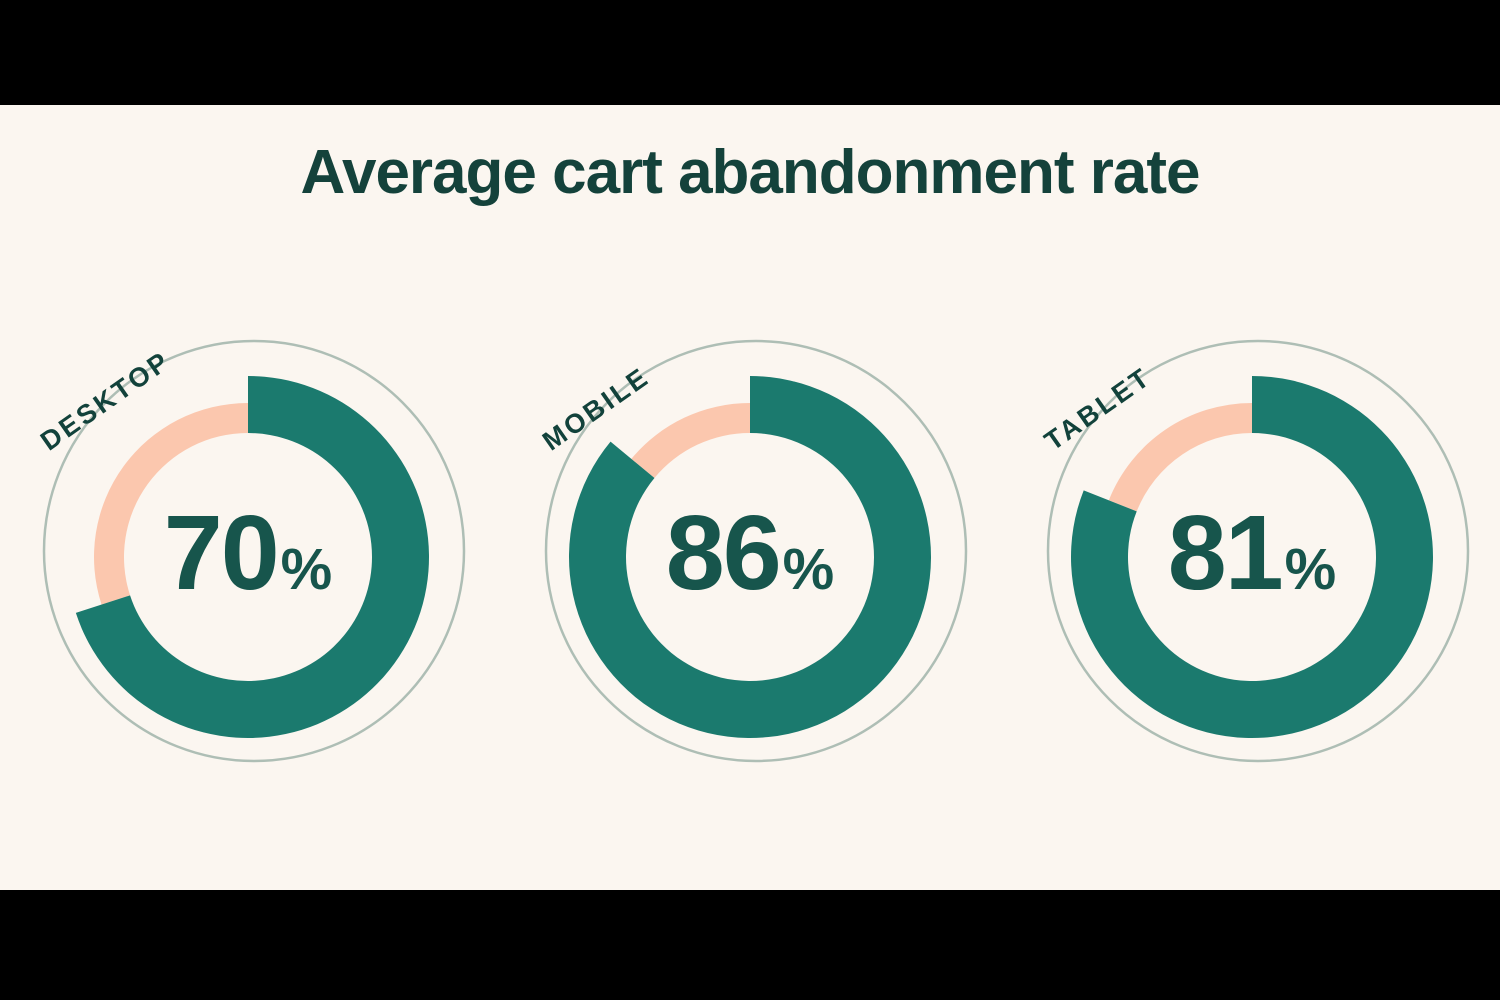 This screenshot has height=1000, width=1500. I want to click on donut-value-desktop: 70%, so click(248, 553).